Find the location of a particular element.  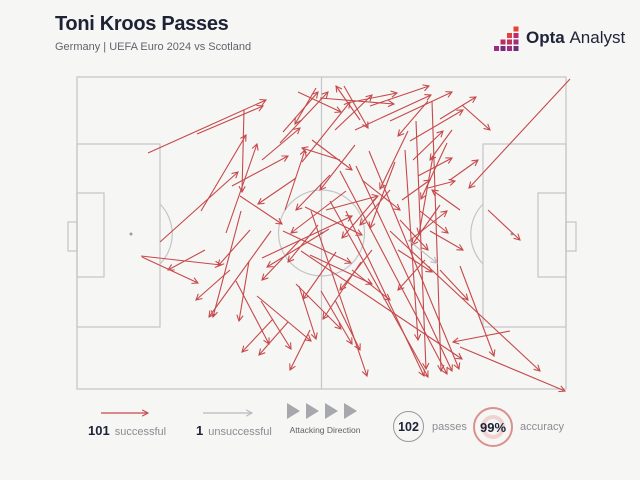

accuracy-value: 99% is located at coordinates (493, 427).